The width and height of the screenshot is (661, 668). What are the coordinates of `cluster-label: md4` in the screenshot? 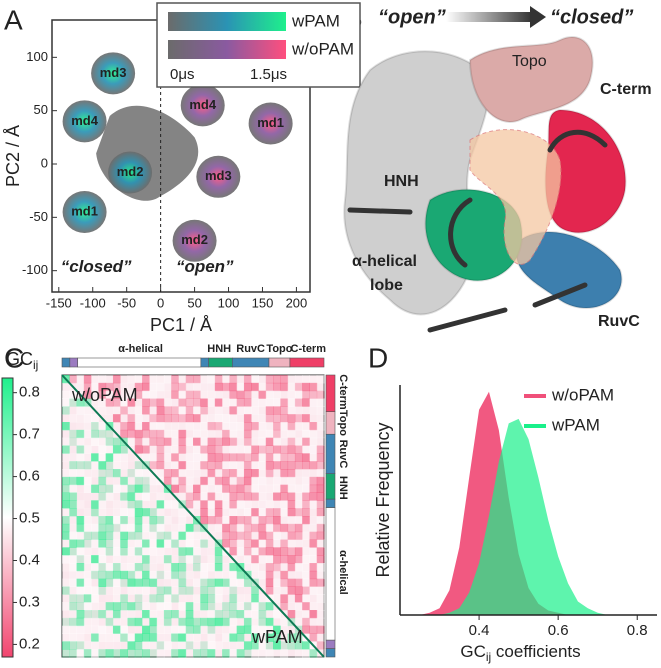 It's located at (85, 120).